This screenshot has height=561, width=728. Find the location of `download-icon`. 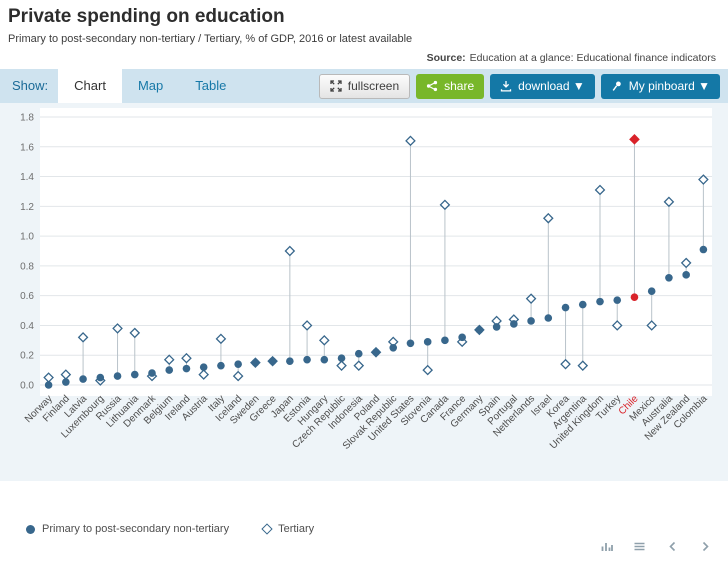

download-icon is located at coordinates (506, 86).